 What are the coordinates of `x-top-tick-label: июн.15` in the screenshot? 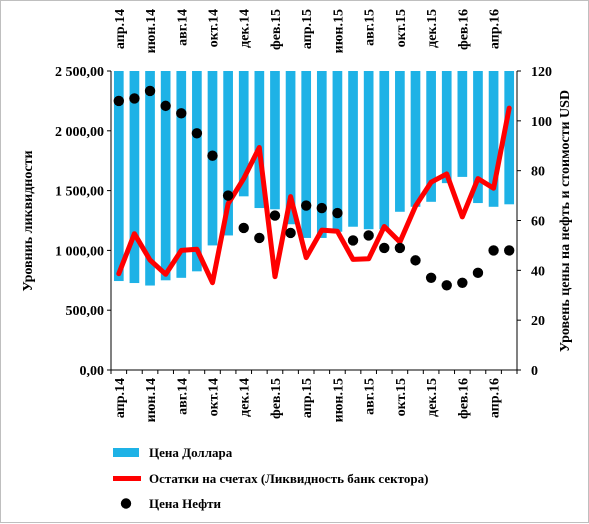 It's located at (338, 31).